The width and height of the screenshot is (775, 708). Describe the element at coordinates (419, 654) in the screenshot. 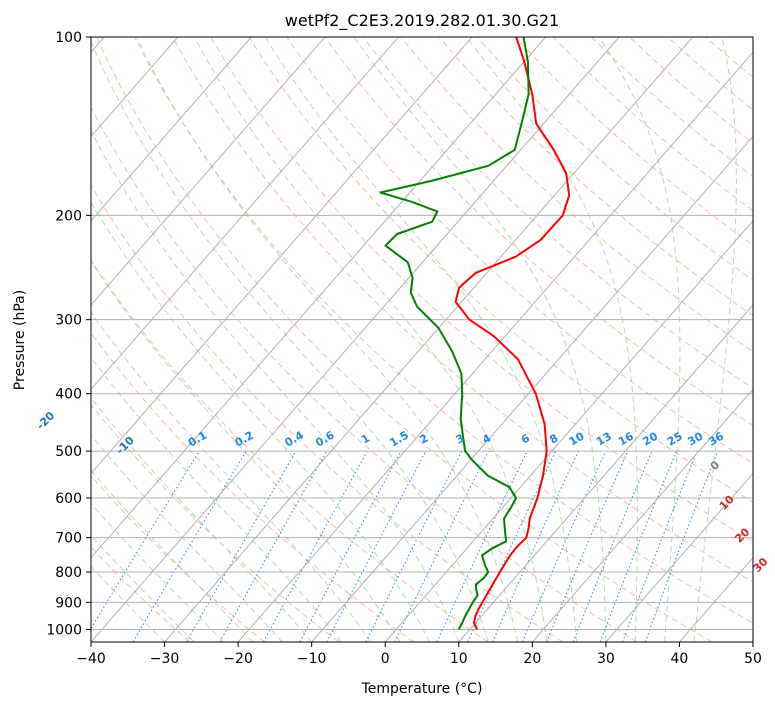

I see `x-axis-ticks: −40 −30 −20 −10 0 10 20 30 40 50` at that location.